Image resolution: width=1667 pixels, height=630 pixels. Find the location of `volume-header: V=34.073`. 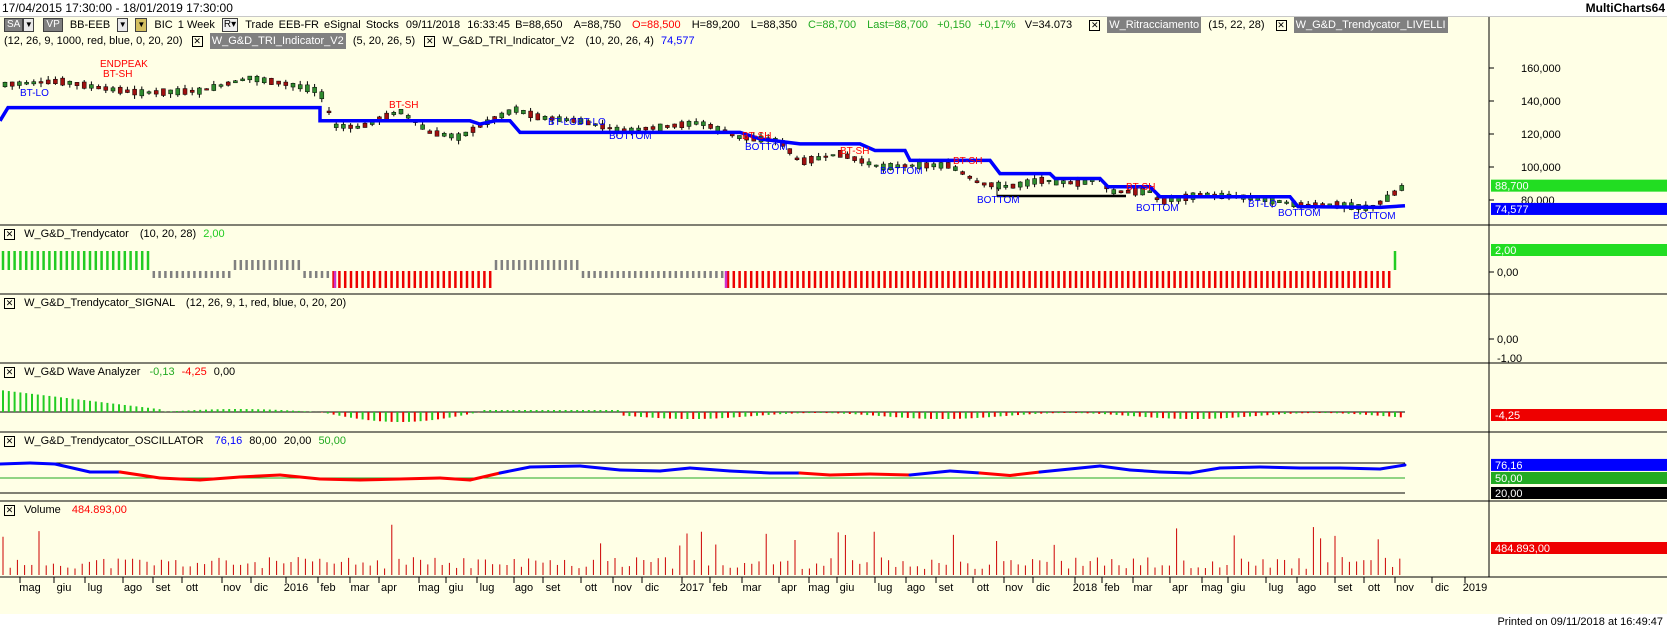

volume-header: V=34.073 is located at coordinates (1048, 25).